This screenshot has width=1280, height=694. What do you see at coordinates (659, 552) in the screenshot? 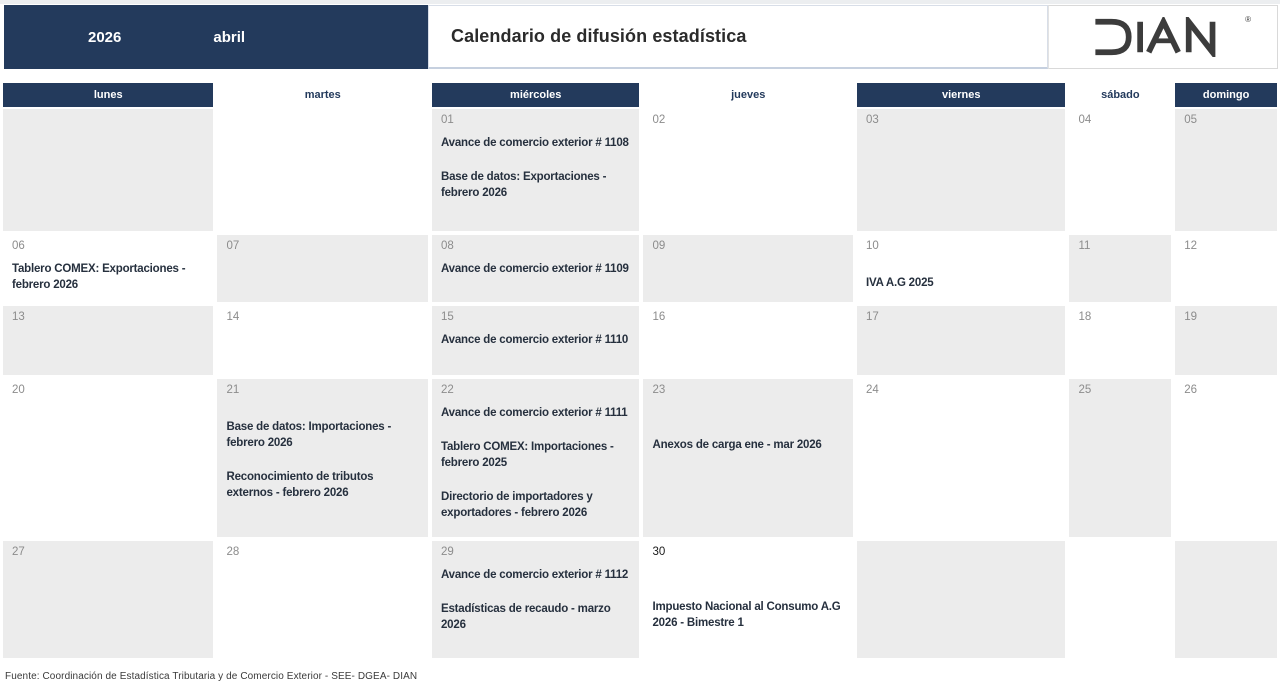
I see `cell-date: 30` at bounding box center [659, 552].